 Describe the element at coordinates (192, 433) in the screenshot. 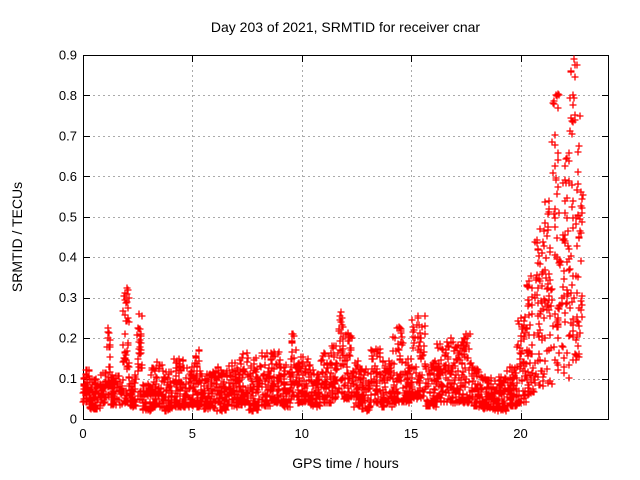

I see `x-tick-label: 5` at that location.